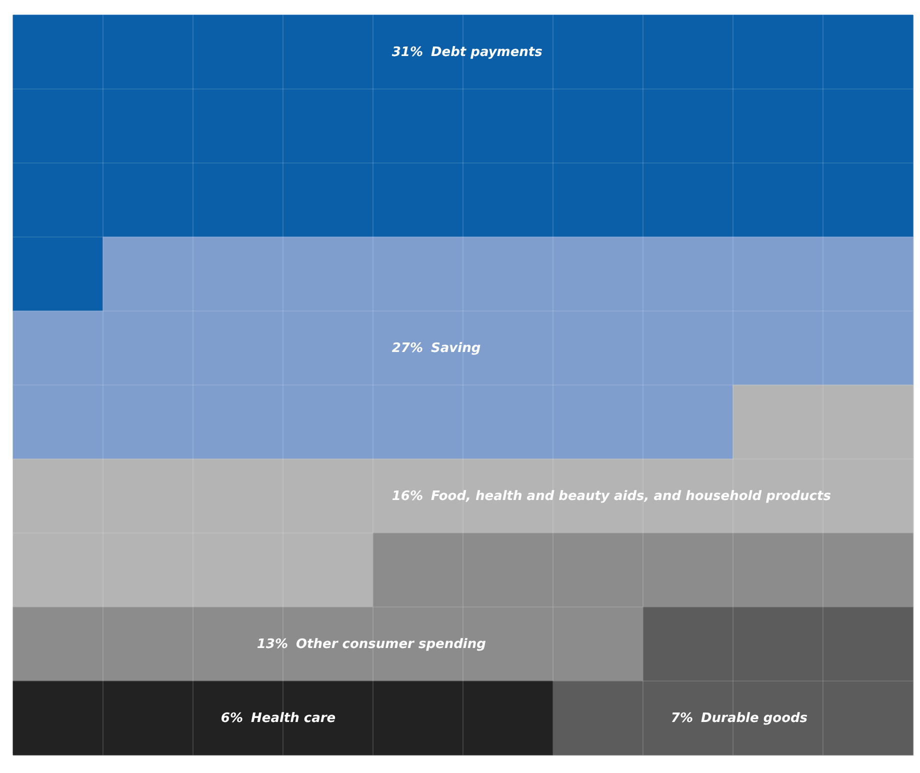  I want to click on category-label: Debt payments, so click(487, 52).